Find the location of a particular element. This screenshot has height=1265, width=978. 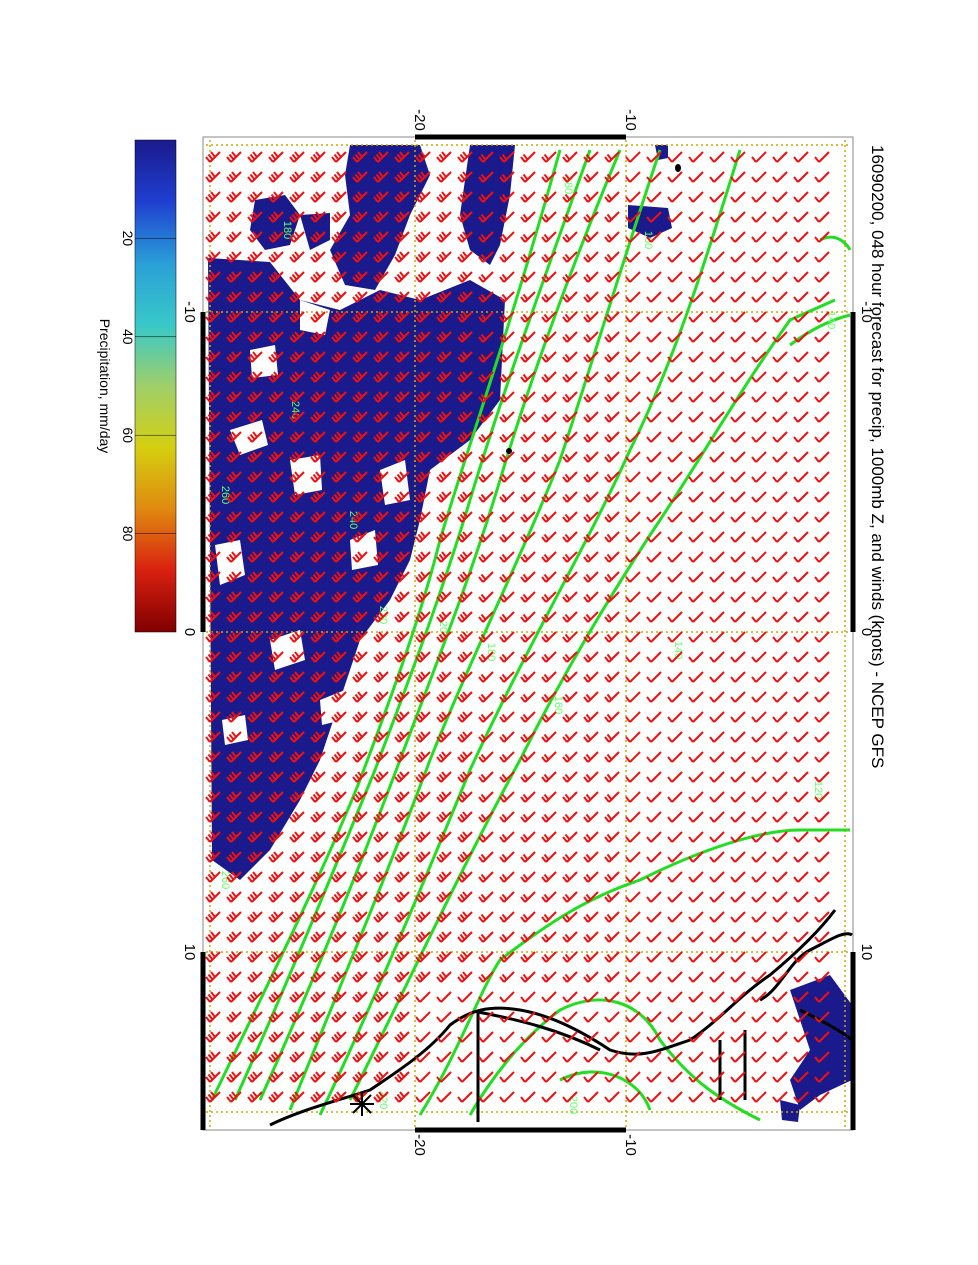

top-lon-label-1: -20 is located at coordinates (419, 120).